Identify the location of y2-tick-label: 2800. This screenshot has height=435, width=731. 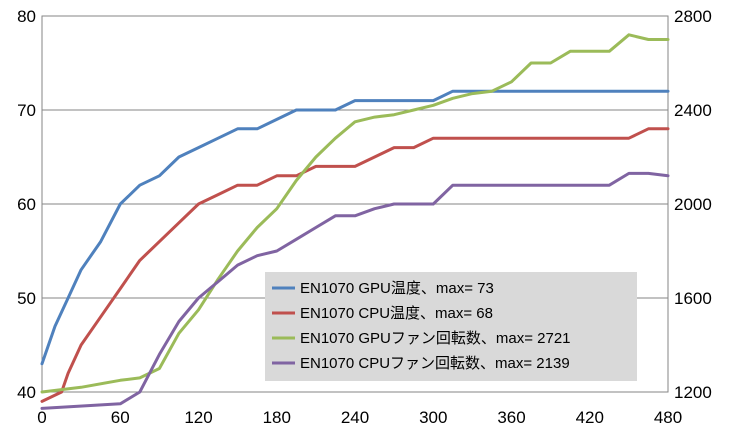
(693, 16).